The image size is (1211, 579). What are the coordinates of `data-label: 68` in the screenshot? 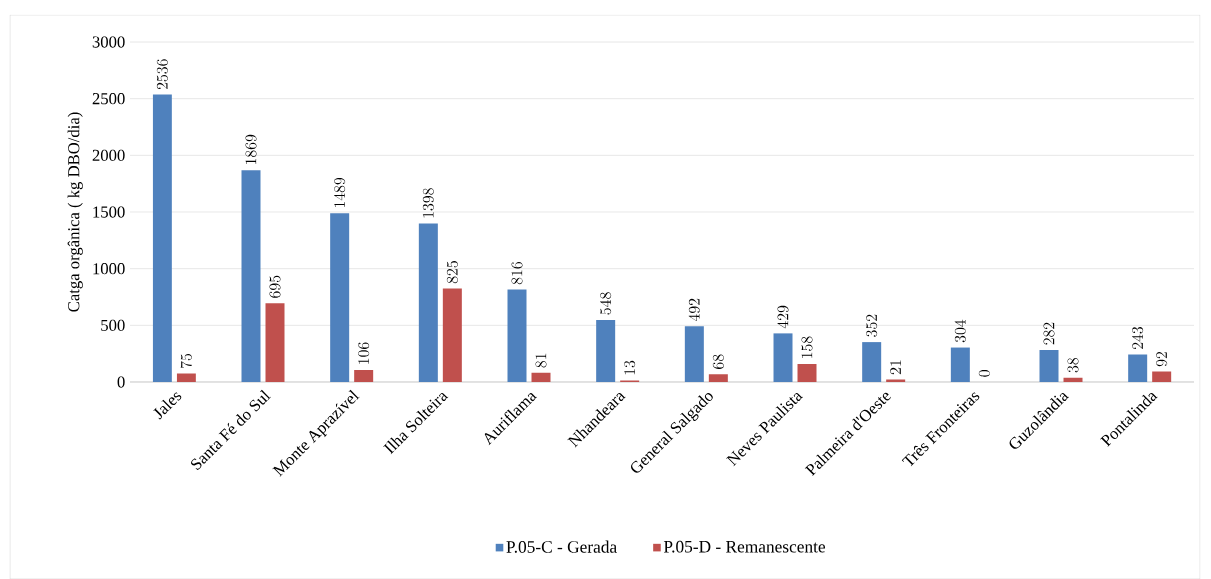 It's located at (718, 361).